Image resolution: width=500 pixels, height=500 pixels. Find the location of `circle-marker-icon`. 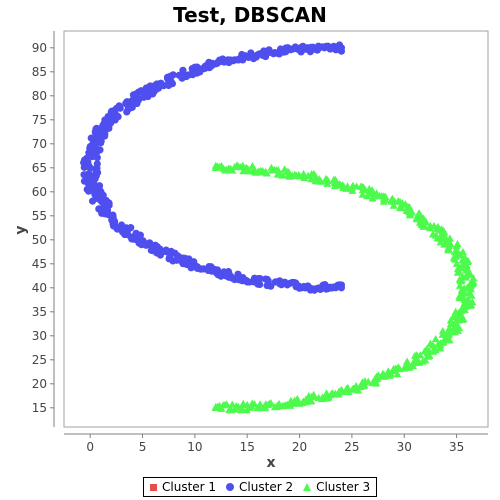

circle-marker-icon is located at coordinates (230, 487).